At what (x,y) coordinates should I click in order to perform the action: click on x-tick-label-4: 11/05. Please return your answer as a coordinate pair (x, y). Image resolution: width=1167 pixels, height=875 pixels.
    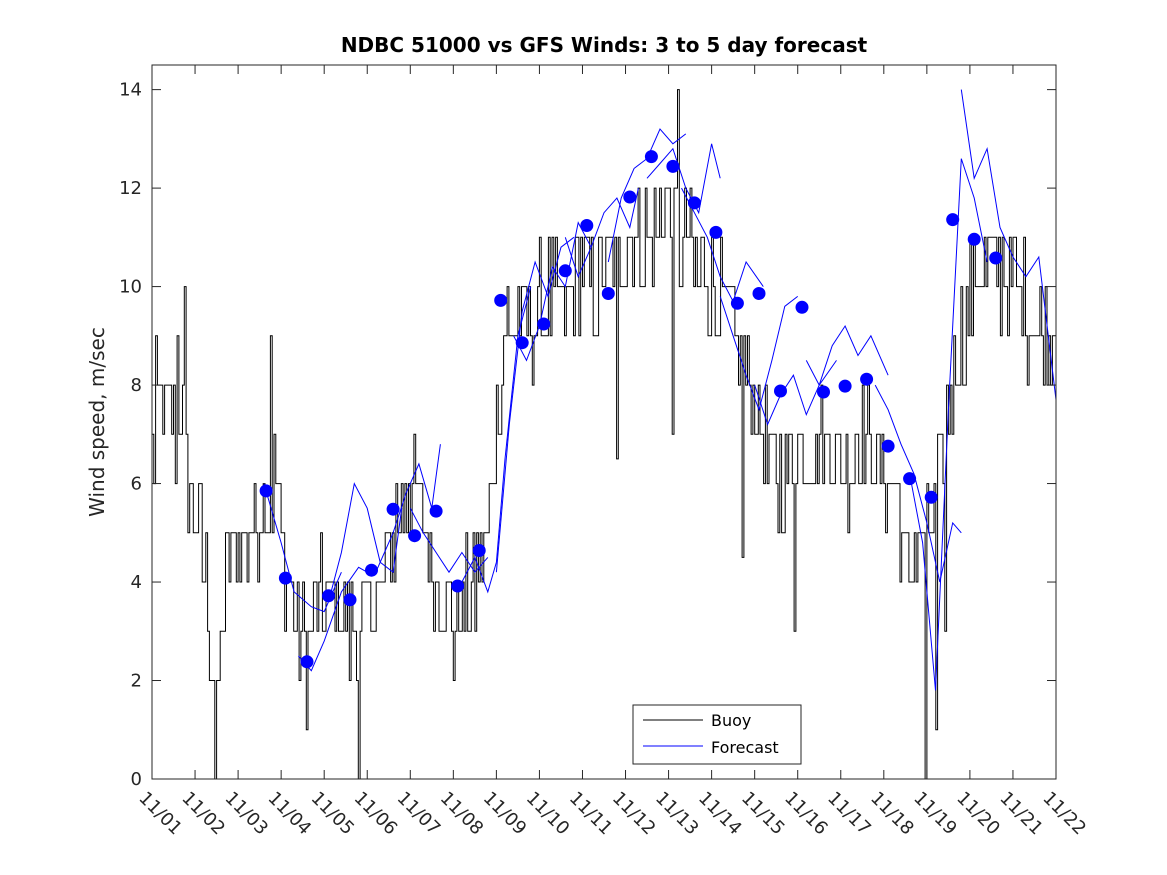
    Looking at the image, I should click on (333, 814).